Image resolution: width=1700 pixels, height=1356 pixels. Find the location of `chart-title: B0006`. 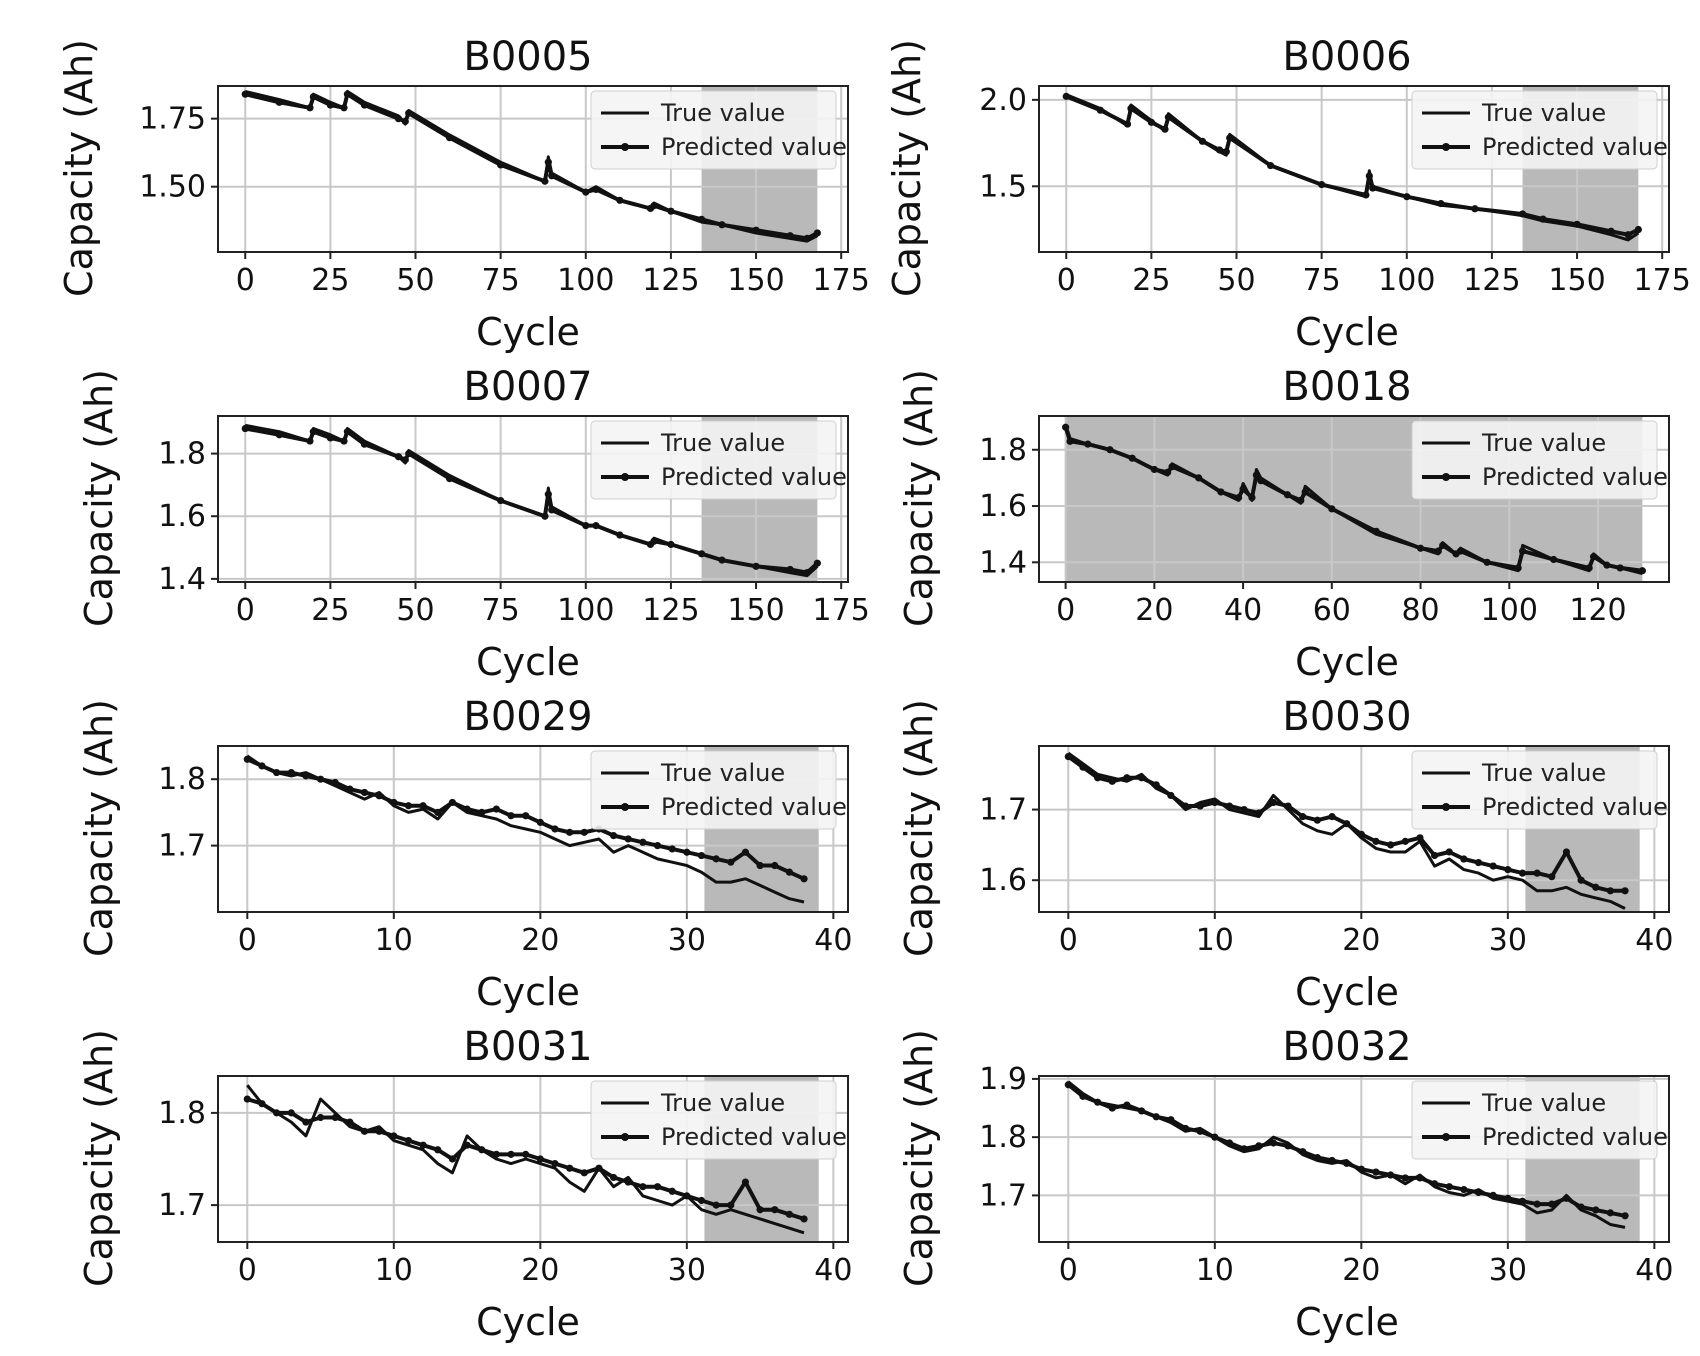

chart-title: B0006 is located at coordinates (1346, 57).